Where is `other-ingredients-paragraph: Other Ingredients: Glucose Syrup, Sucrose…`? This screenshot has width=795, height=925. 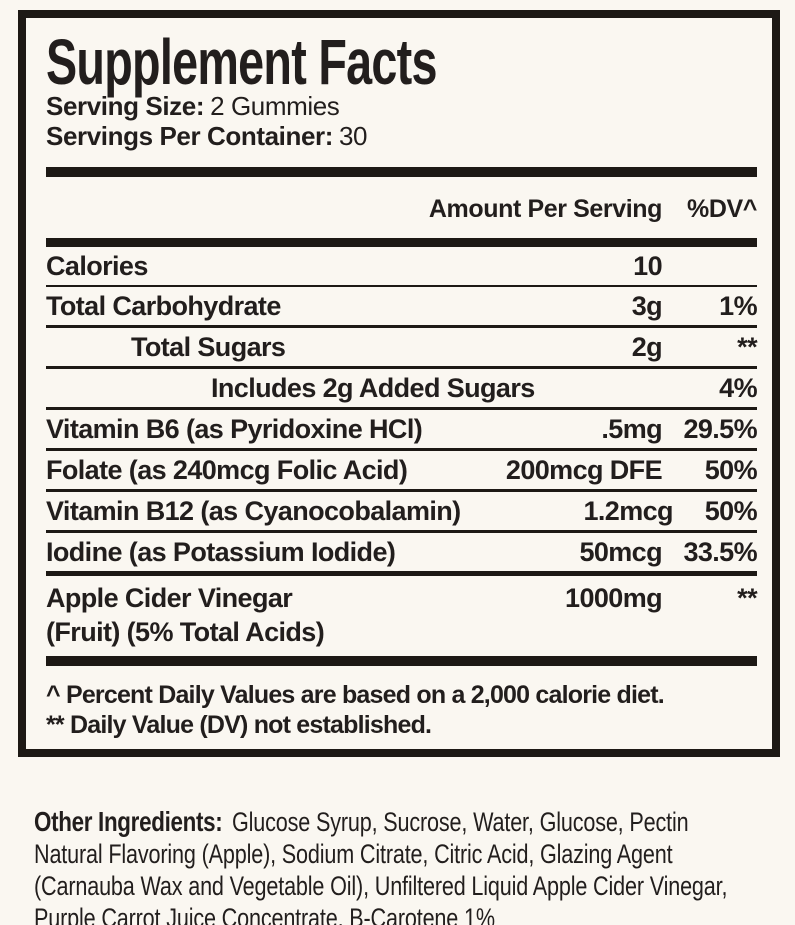
other-ingredients-paragraph: Other Ingredients: Glucose Syrup, Sucrose… is located at coordinates (396, 865).